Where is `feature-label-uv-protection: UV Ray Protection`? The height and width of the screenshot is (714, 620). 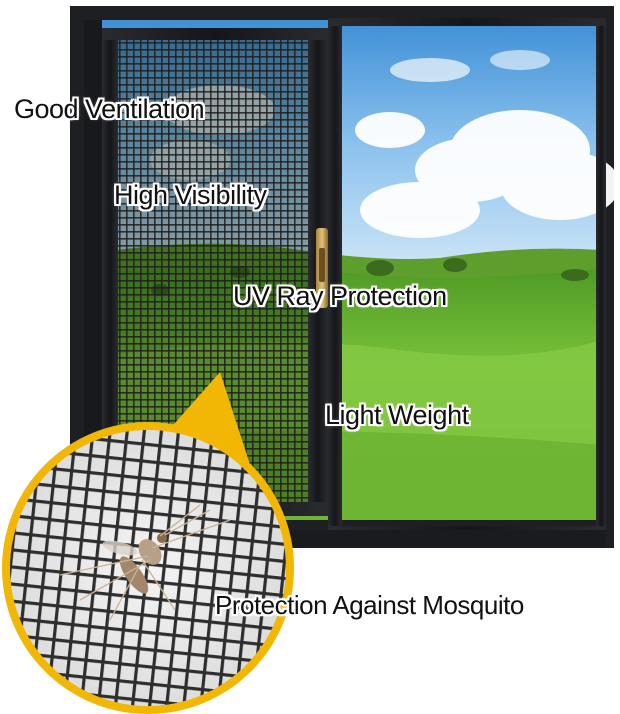
feature-label-uv-protection: UV Ray Protection is located at coordinates (340, 296).